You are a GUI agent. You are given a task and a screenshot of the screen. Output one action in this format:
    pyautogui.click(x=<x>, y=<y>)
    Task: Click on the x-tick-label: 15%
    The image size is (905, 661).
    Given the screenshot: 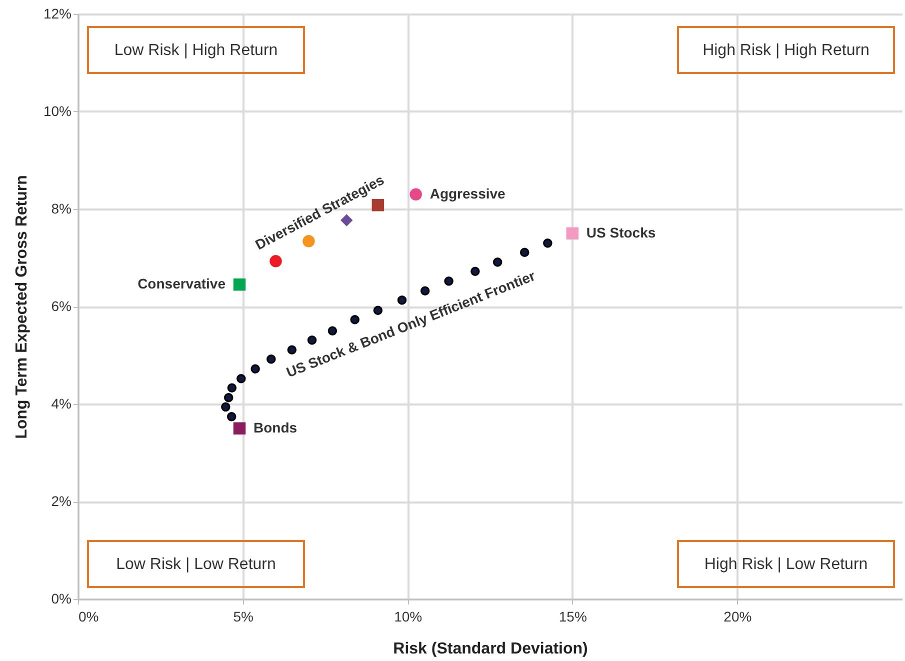 What is the action you would take?
    pyautogui.click(x=572, y=616)
    